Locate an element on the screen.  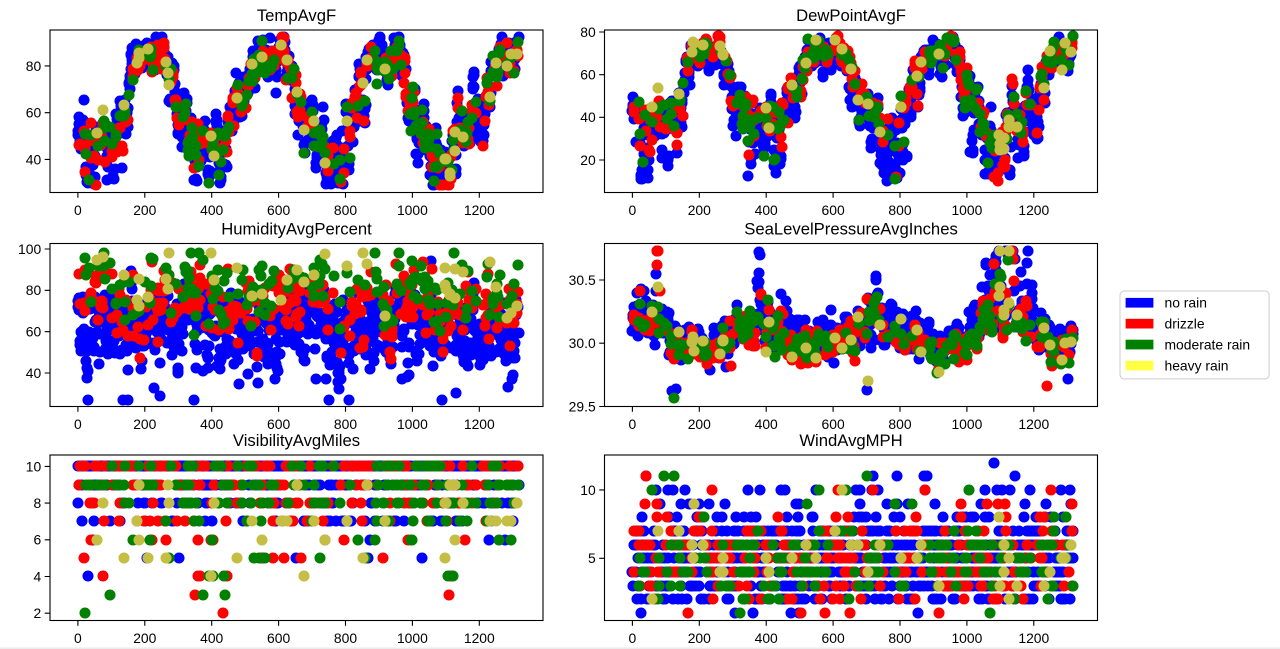
svg-text: drizzle is located at coordinates (1185, 324).